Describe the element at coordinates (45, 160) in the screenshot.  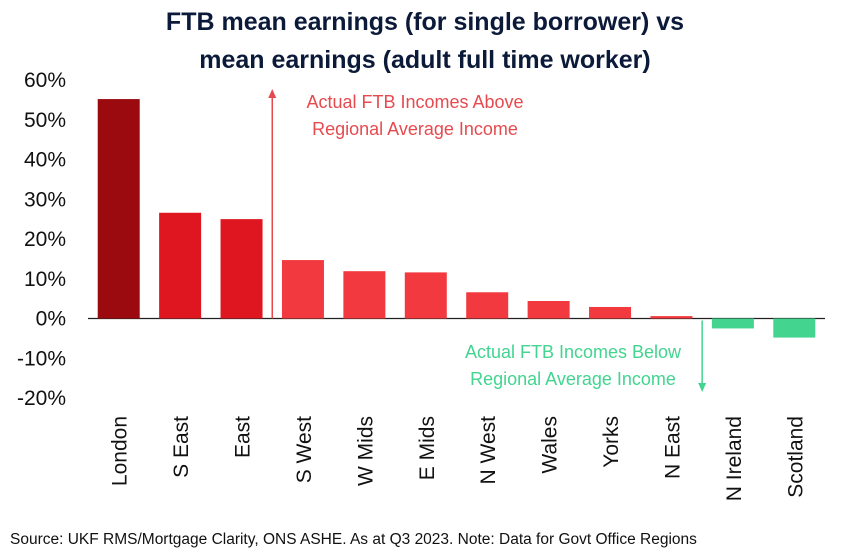
I see `y-tick-label: 40%` at that location.